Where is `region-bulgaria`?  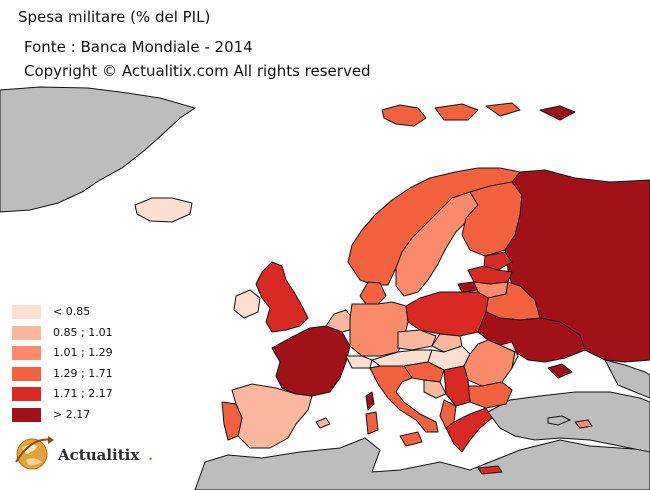
region-bulgaria is located at coordinates (490, 395).